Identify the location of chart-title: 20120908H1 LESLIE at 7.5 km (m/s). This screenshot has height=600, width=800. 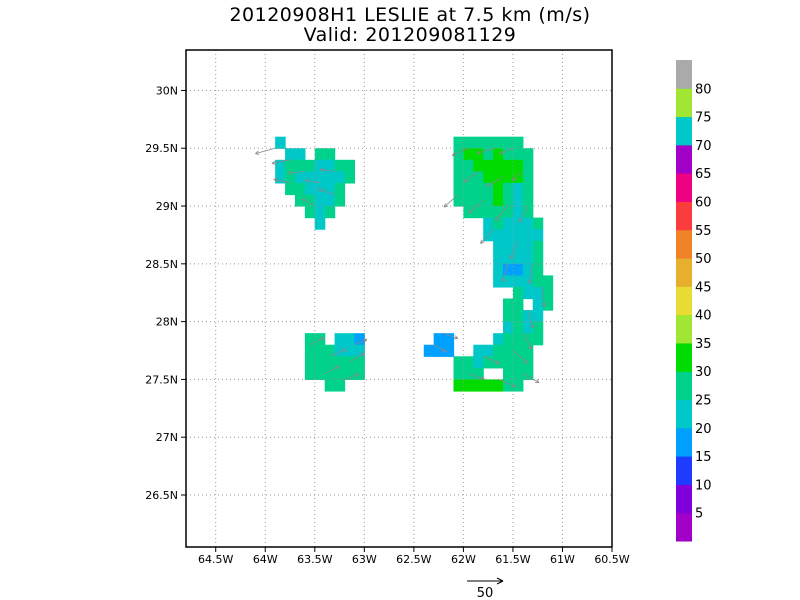
(410, 15).